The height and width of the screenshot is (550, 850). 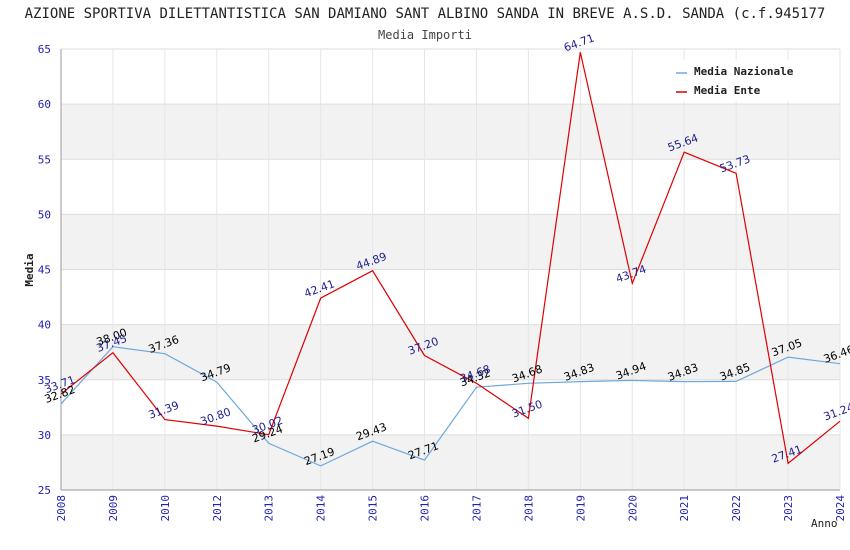 I want to click on y-tick-label: 30, so click(x=44, y=435).